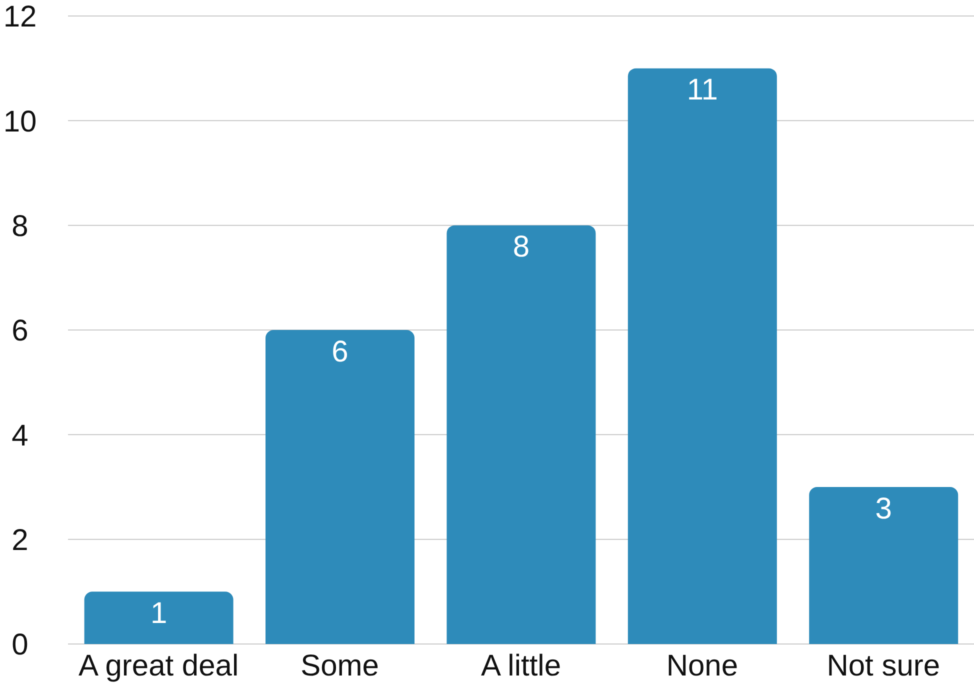 This screenshot has height=696, width=974. Describe the element at coordinates (20, 435) in the screenshot. I see `y-tick-label: 4` at that location.